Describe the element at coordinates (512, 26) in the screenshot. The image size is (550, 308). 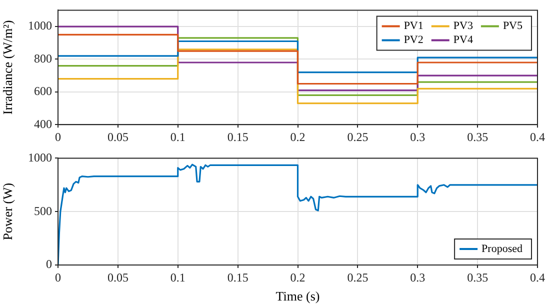
I see `legend-label: PV5` at that location.